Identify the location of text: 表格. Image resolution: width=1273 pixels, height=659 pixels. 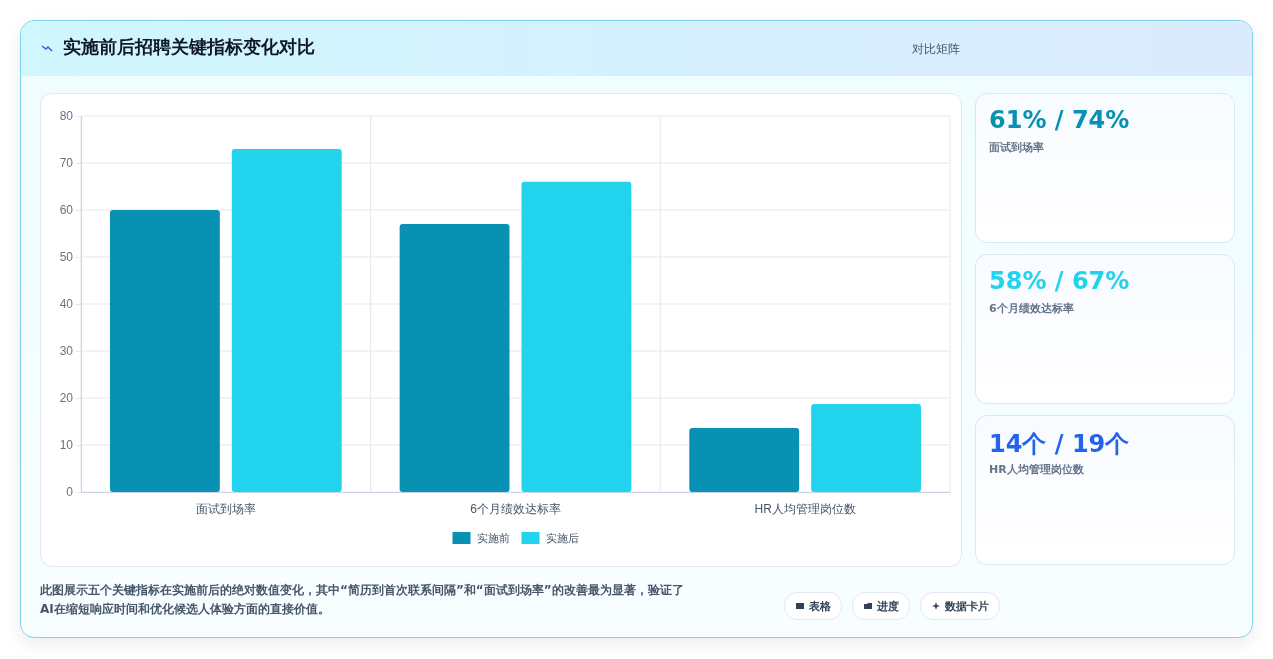
(820, 606).